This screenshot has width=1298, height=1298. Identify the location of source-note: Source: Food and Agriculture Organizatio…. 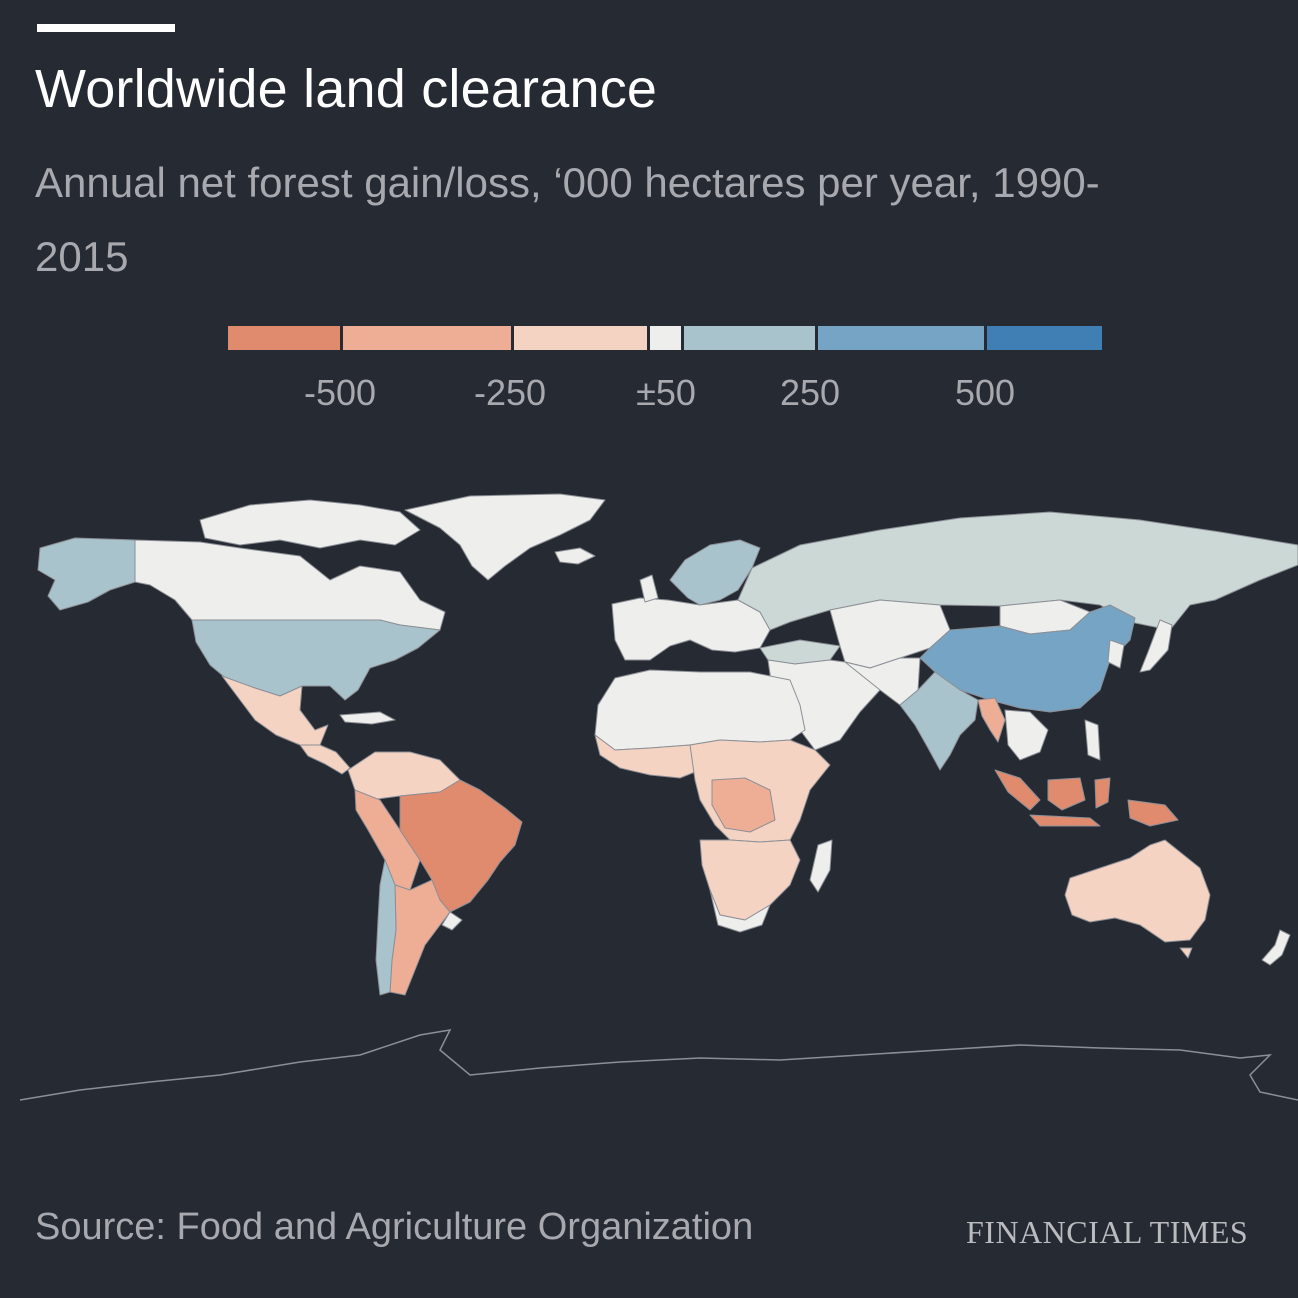
(394, 1227).